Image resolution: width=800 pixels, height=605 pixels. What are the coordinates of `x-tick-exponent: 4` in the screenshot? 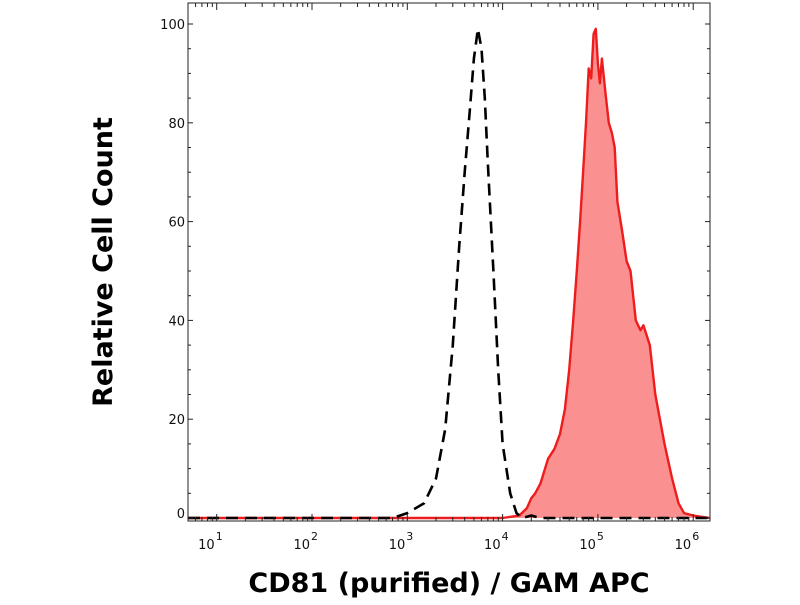 It's located at (505, 536).